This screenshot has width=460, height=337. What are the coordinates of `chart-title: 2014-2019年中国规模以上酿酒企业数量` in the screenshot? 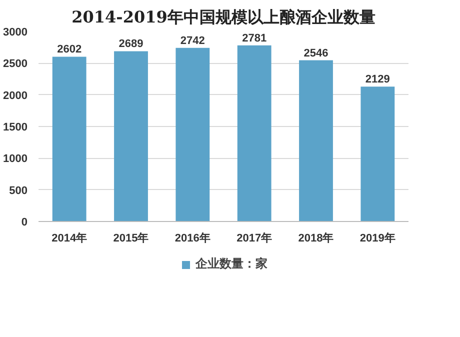 It's located at (224, 17).